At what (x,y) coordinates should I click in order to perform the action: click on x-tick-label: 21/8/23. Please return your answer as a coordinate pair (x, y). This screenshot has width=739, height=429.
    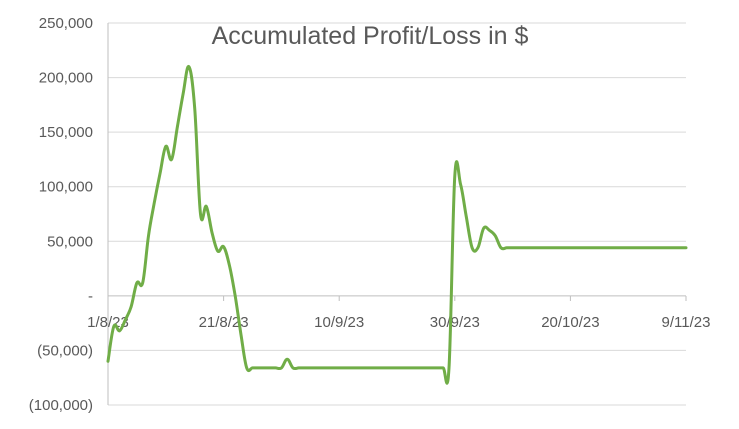
    Looking at the image, I should click on (224, 322).